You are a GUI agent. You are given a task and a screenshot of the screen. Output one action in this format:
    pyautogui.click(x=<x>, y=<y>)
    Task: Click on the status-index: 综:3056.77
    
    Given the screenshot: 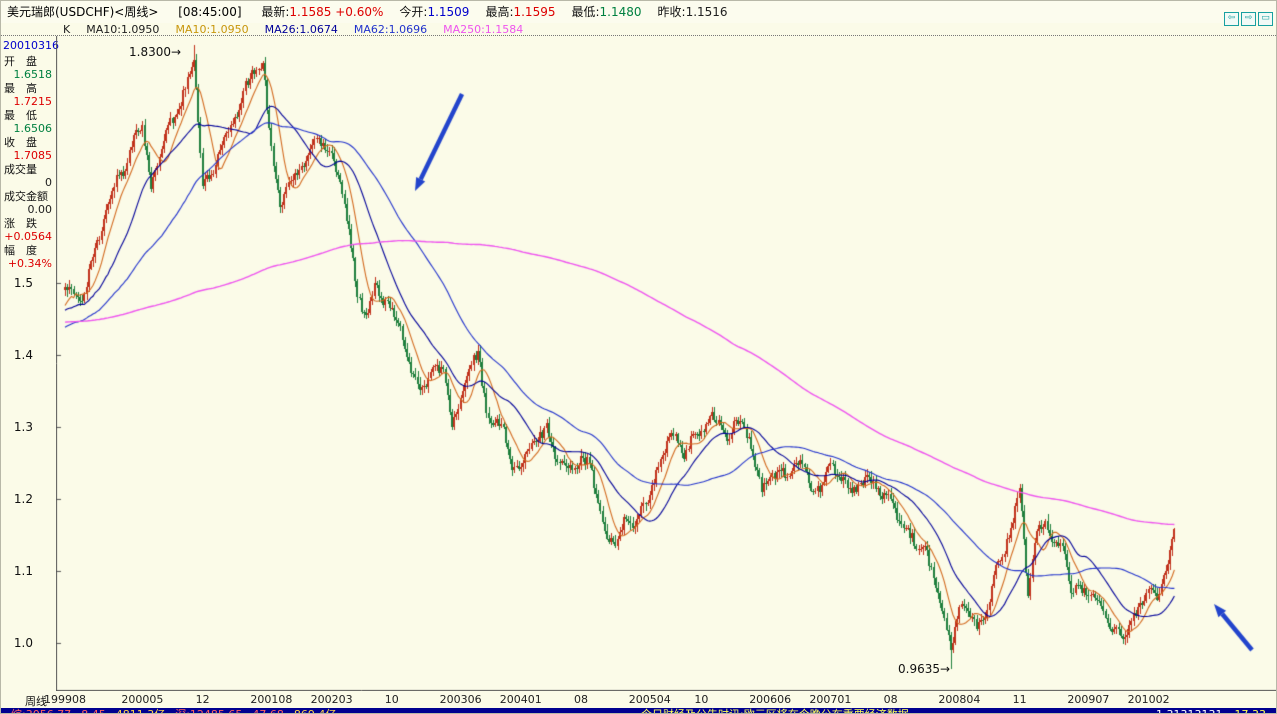 What is the action you would take?
    pyautogui.click(x=41, y=710)
    